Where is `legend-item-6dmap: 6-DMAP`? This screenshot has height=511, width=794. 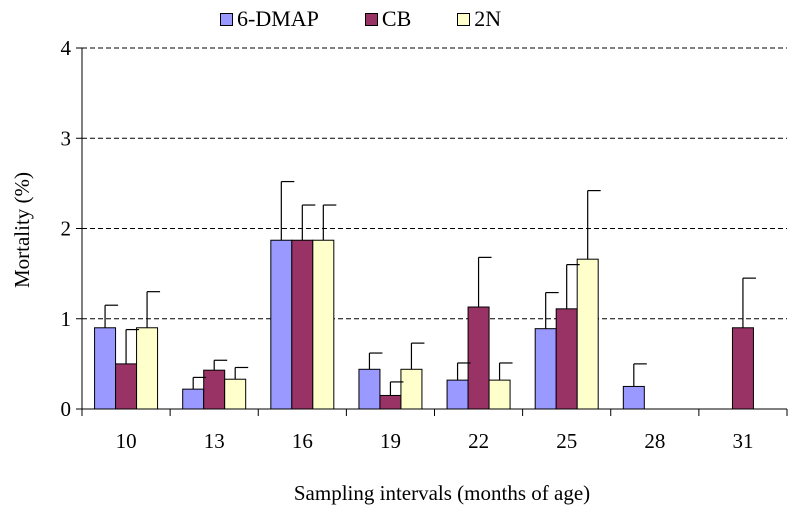
legend-item-6dmap: 6-DMAP is located at coordinates (269, 19).